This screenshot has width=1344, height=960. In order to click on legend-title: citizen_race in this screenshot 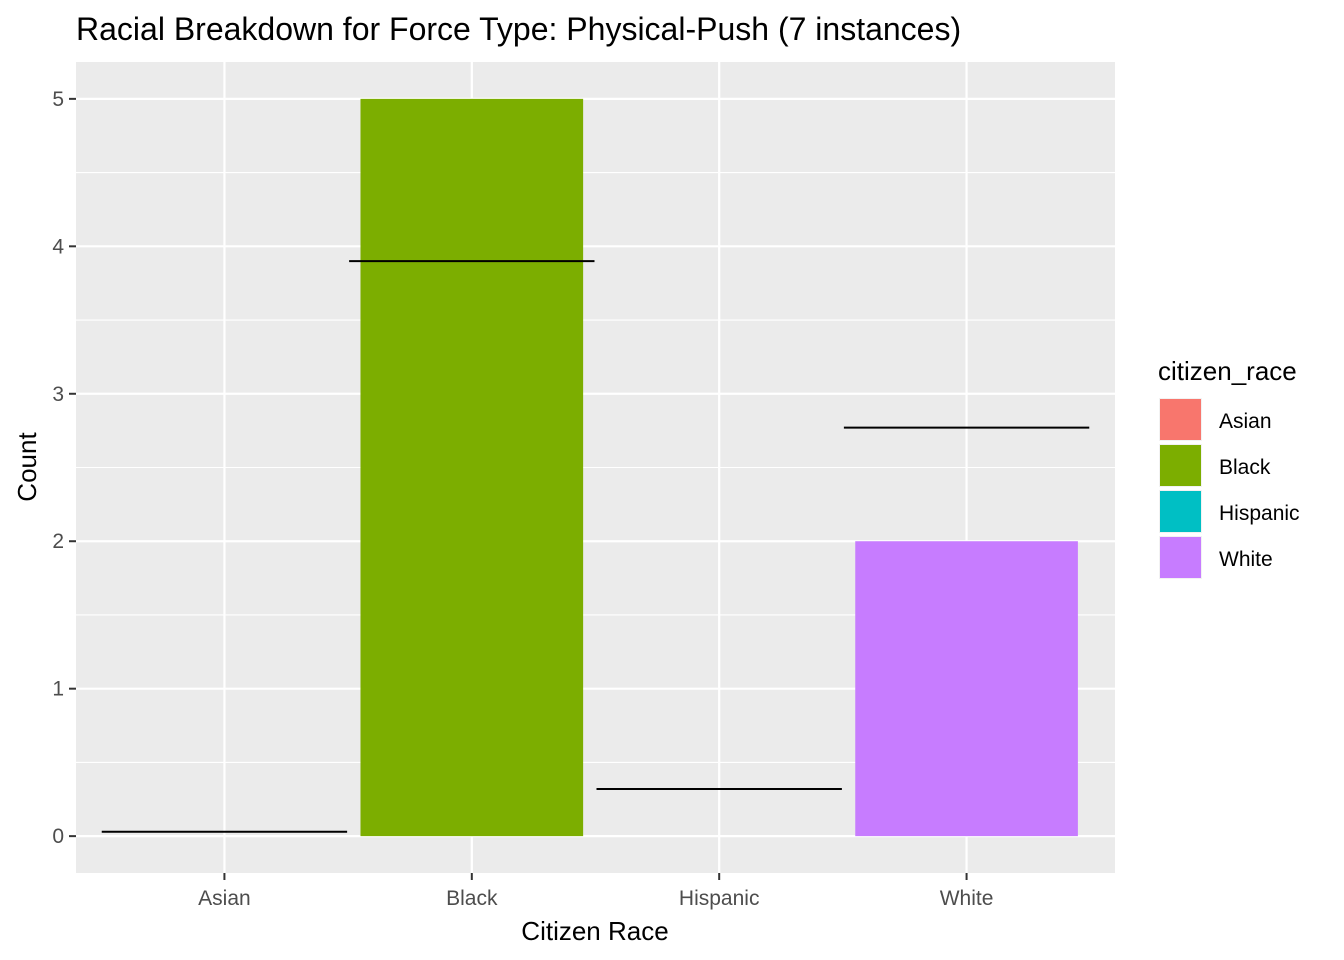, I will do `click(1227, 371)`.